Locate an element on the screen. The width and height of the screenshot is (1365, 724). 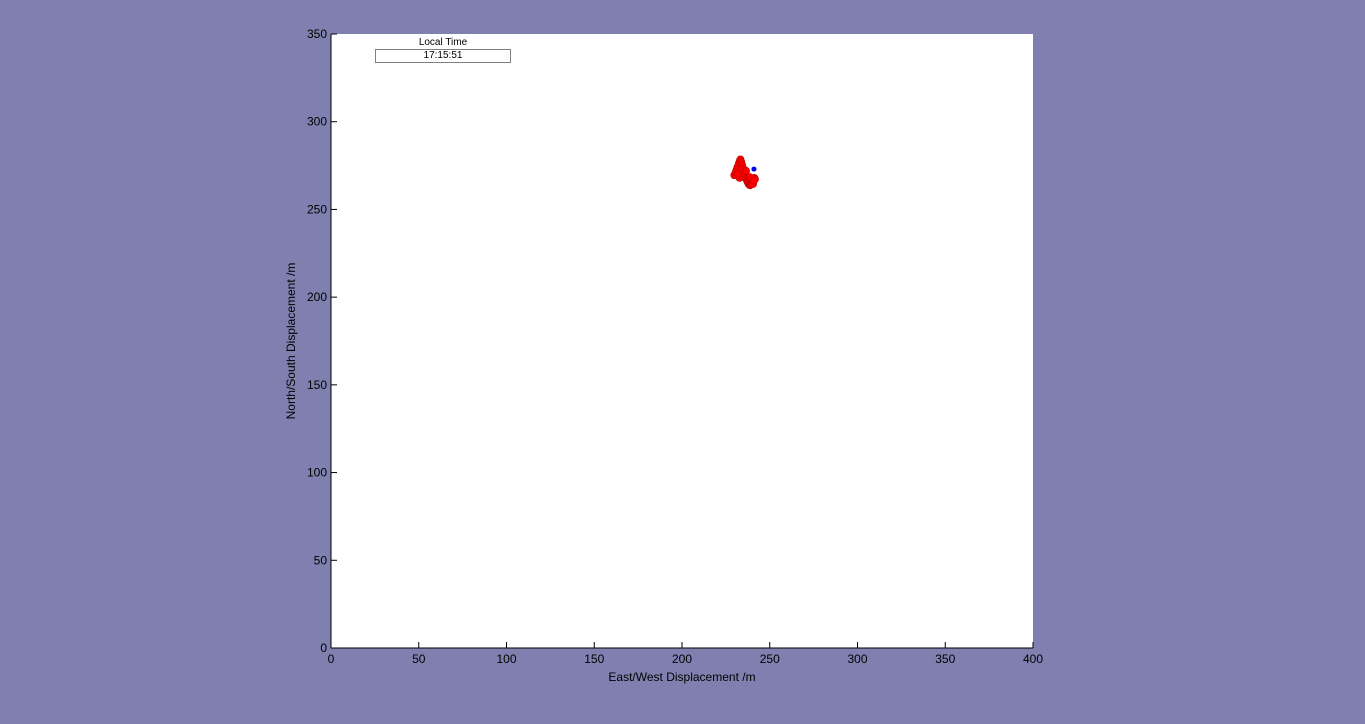
local-time-title: Local Time is located at coordinates (443, 42).